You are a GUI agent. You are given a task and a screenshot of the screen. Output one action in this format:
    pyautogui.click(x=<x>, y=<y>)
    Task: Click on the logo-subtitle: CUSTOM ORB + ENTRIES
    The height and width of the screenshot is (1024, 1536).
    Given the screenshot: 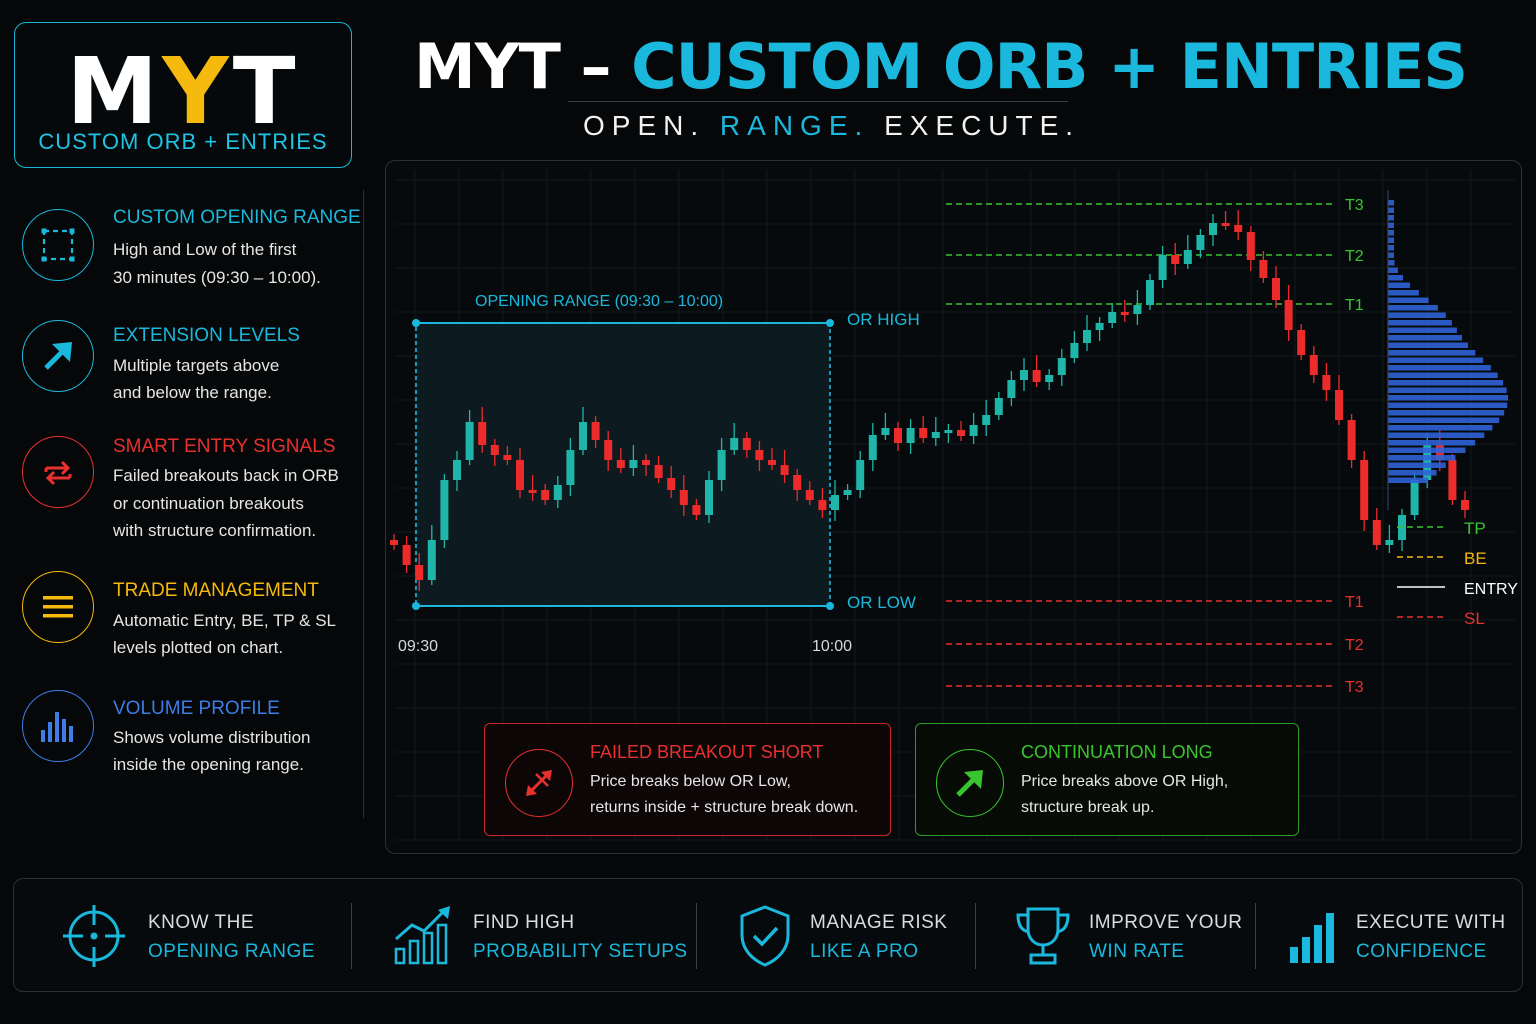 What is the action you would take?
    pyautogui.click(x=183, y=141)
    